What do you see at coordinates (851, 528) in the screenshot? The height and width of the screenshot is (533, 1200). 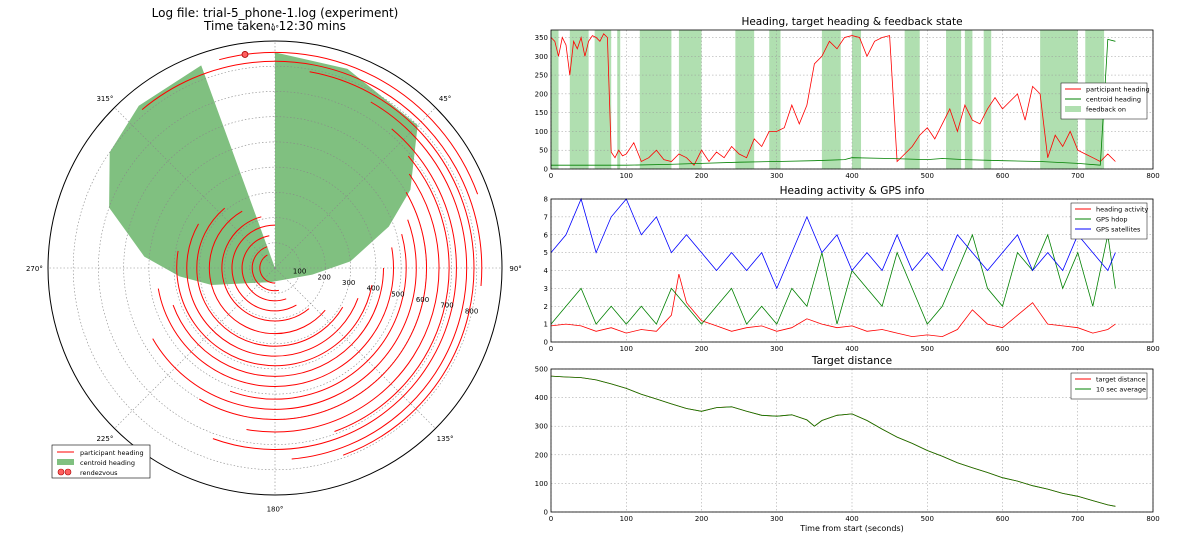 I see `x-axis-label: Time from start (seconds)` at bounding box center [851, 528].